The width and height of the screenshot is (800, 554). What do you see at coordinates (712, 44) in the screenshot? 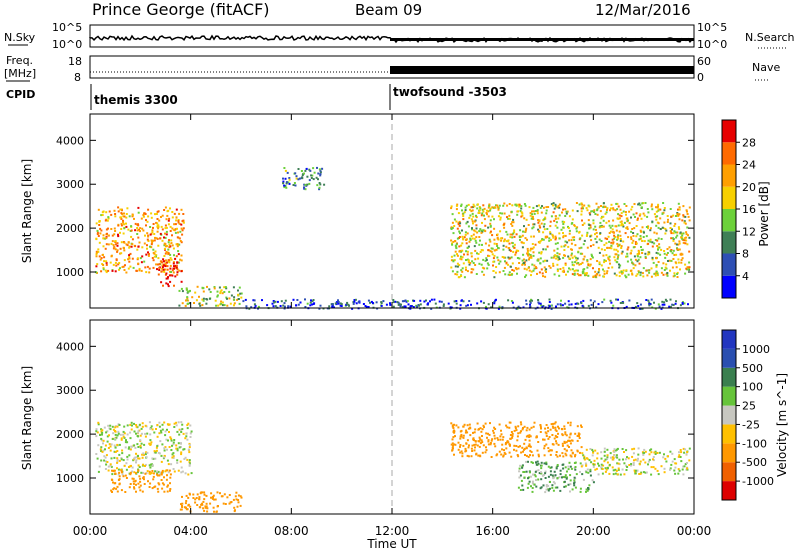
I see `noise-right-bottom: 10^0` at bounding box center [712, 44].